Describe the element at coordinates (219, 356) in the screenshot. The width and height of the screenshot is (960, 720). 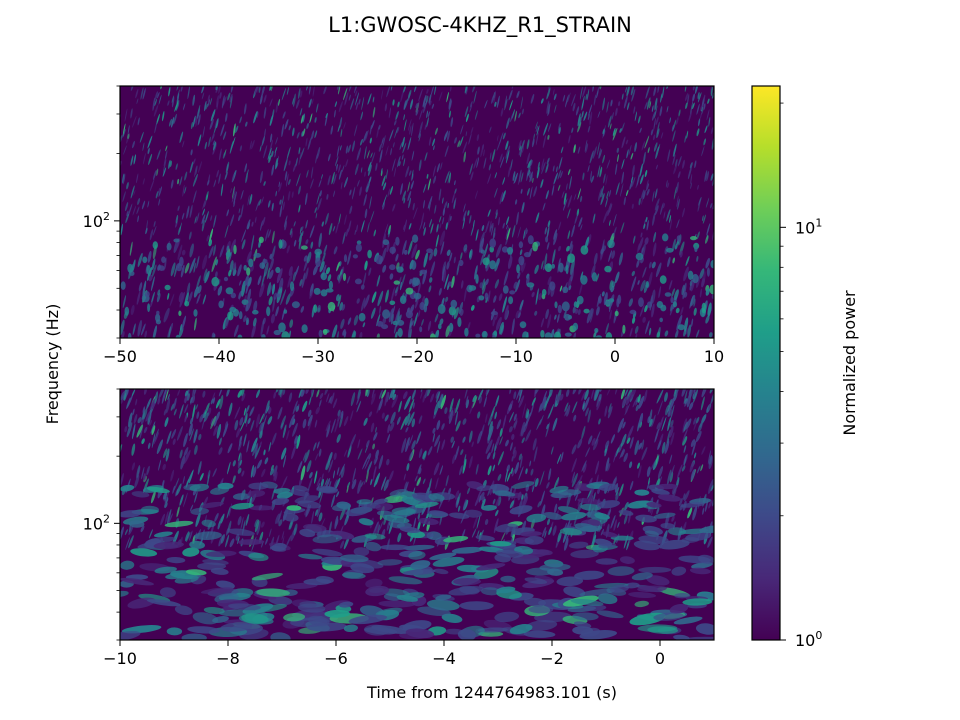
I see `top-x-tick-label: −40` at that location.